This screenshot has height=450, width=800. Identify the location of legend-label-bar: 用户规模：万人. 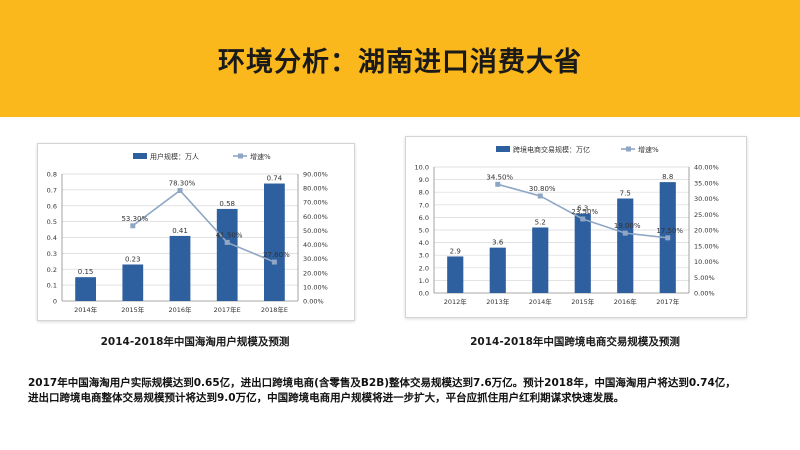
(174, 156).